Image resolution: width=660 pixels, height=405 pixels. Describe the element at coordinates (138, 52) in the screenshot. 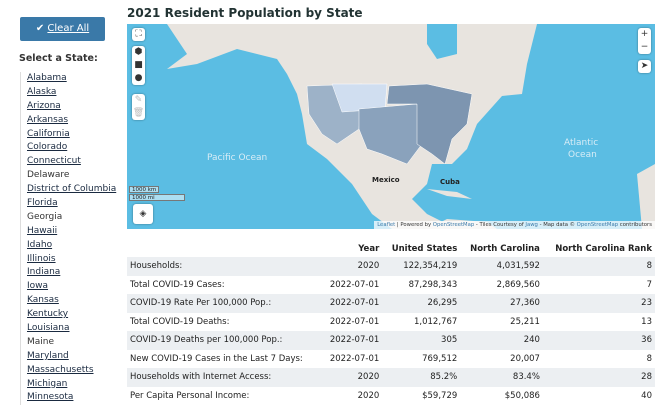

I see `draw-polygon-icon: ⬢` at that location.